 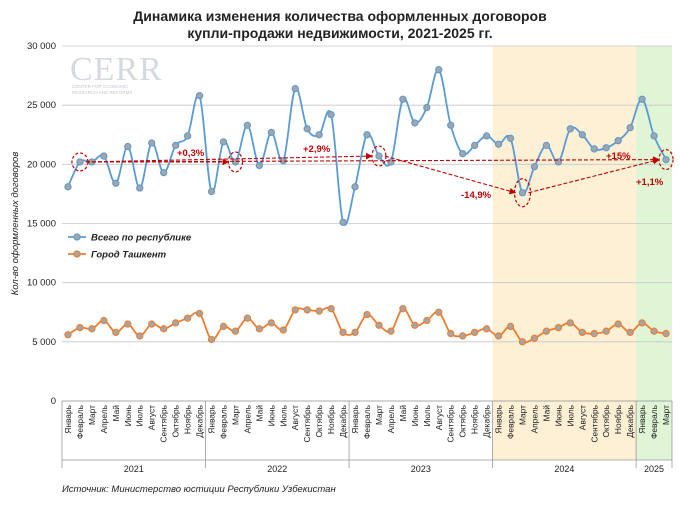 I want to click on year-label: 2023, so click(x=421, y=469).